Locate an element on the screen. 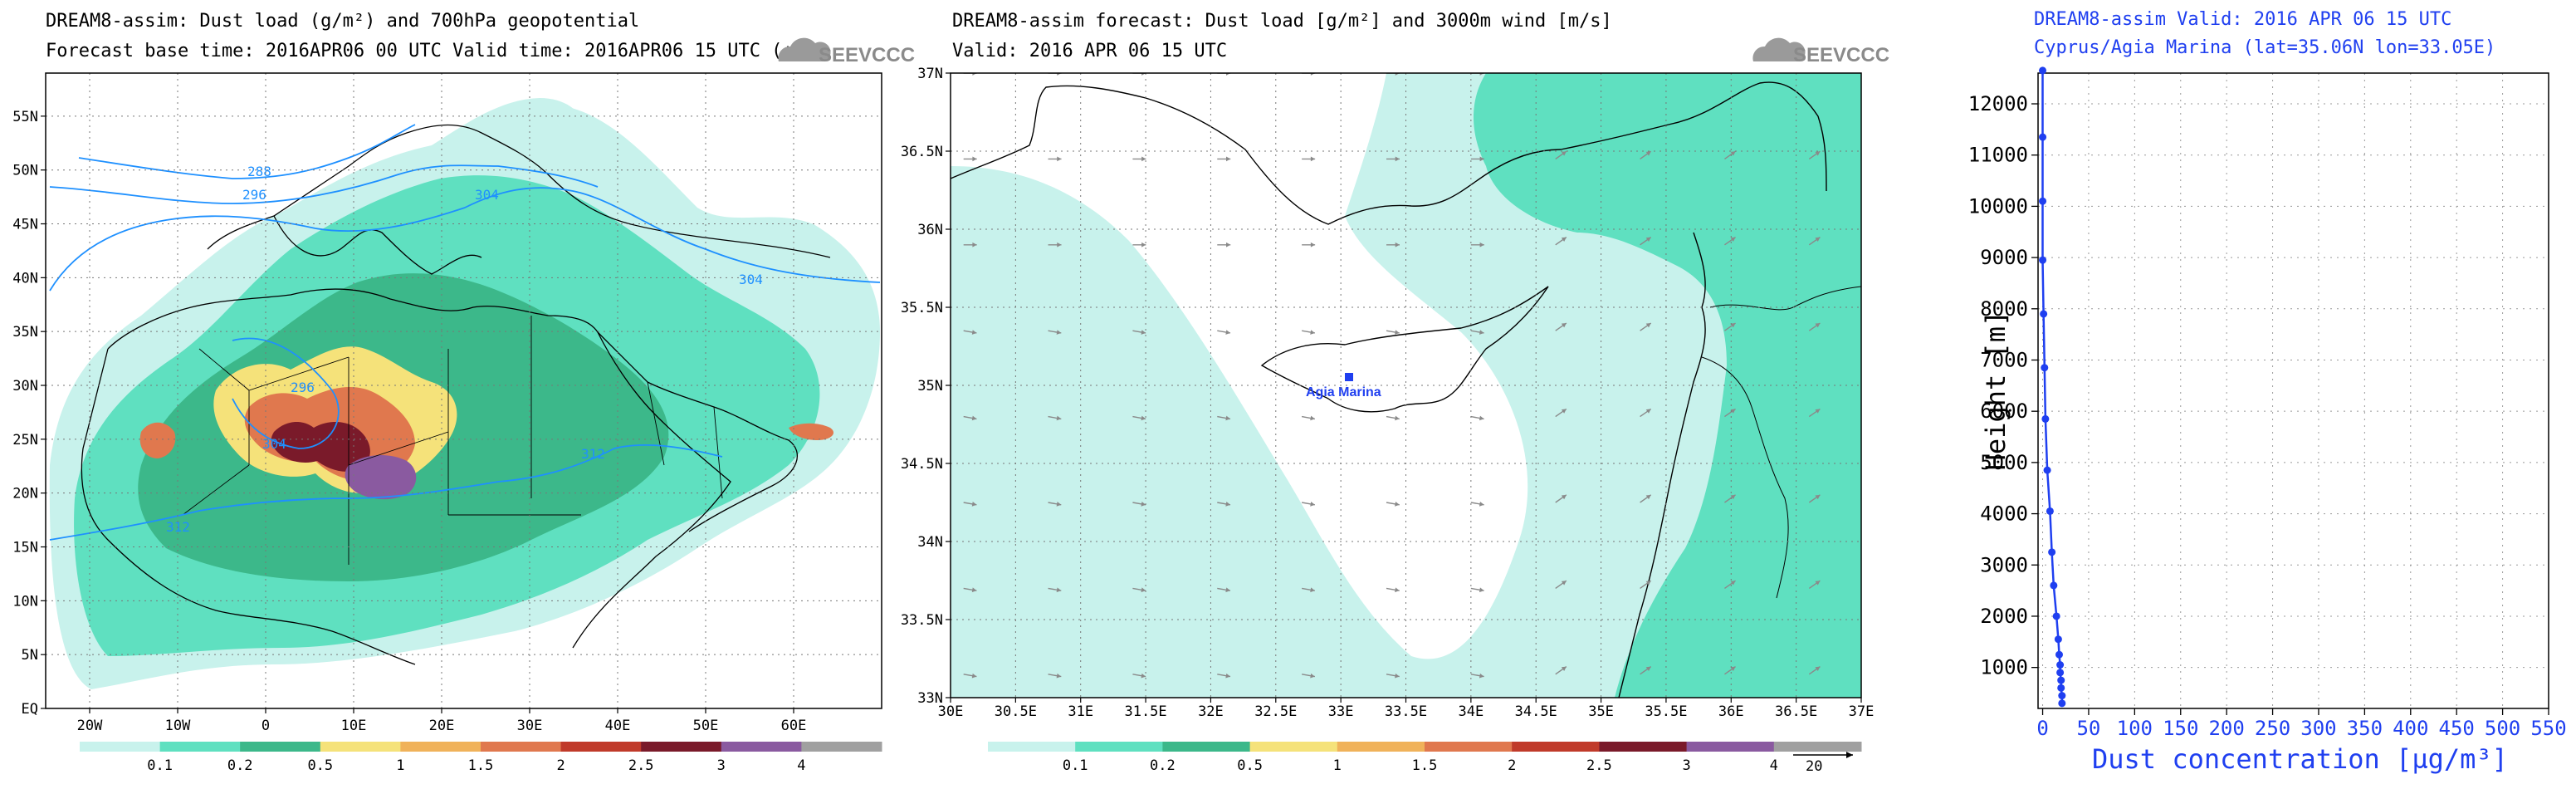  lon-tick-label: 40E is located at coordinates (618, 726).